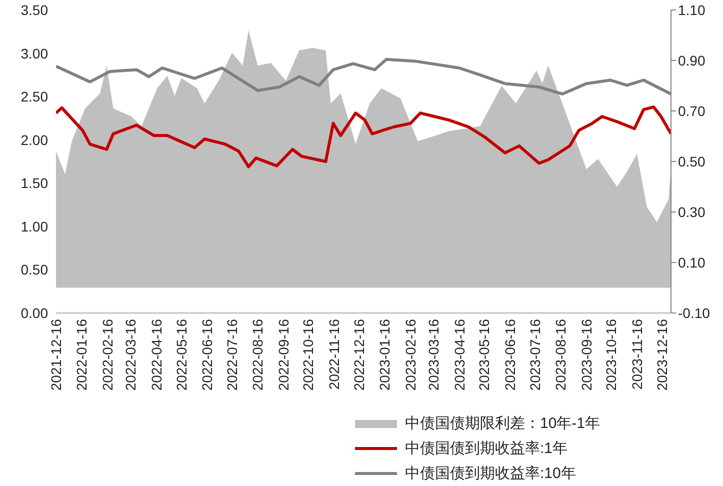 The height and width of the screenshot is (486, 723). What do you see at coordinates (34, 53) in the screenshot?
I see `y-tick-label: 3.00` at bounding box center [34, 53].